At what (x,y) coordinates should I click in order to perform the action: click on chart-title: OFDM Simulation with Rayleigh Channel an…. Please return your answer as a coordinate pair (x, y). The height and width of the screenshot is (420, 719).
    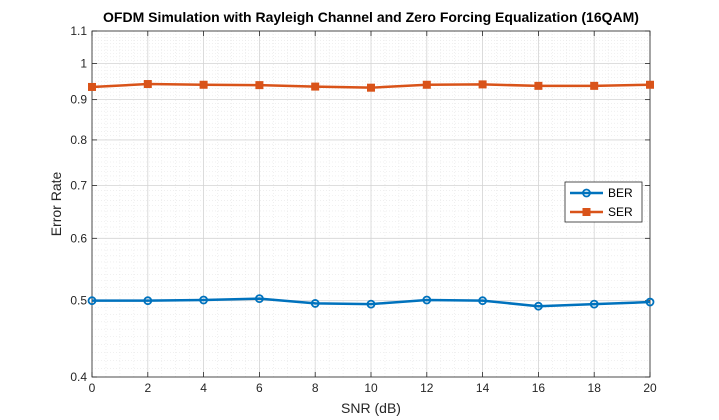
    Looking at the image, I should click on (371, 17).